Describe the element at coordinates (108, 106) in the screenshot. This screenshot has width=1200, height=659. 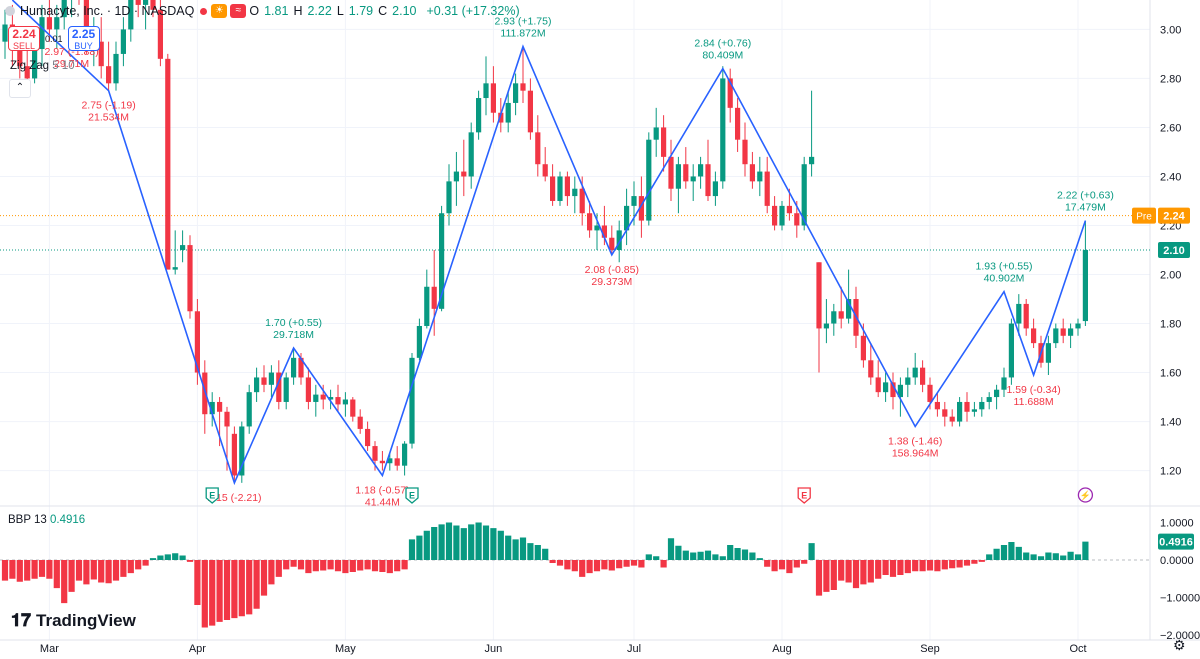
I see `zigzag-pivot-label: 2.75 (-1.19)` at that location.